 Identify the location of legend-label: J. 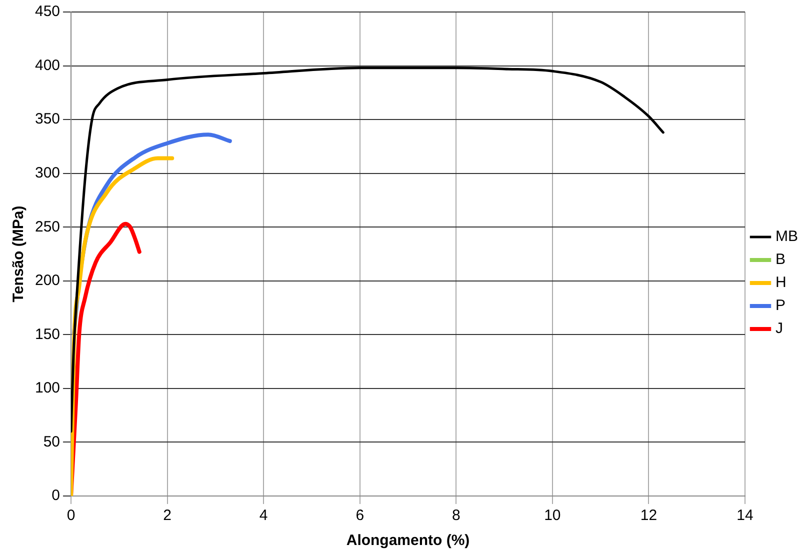
(779, 329).